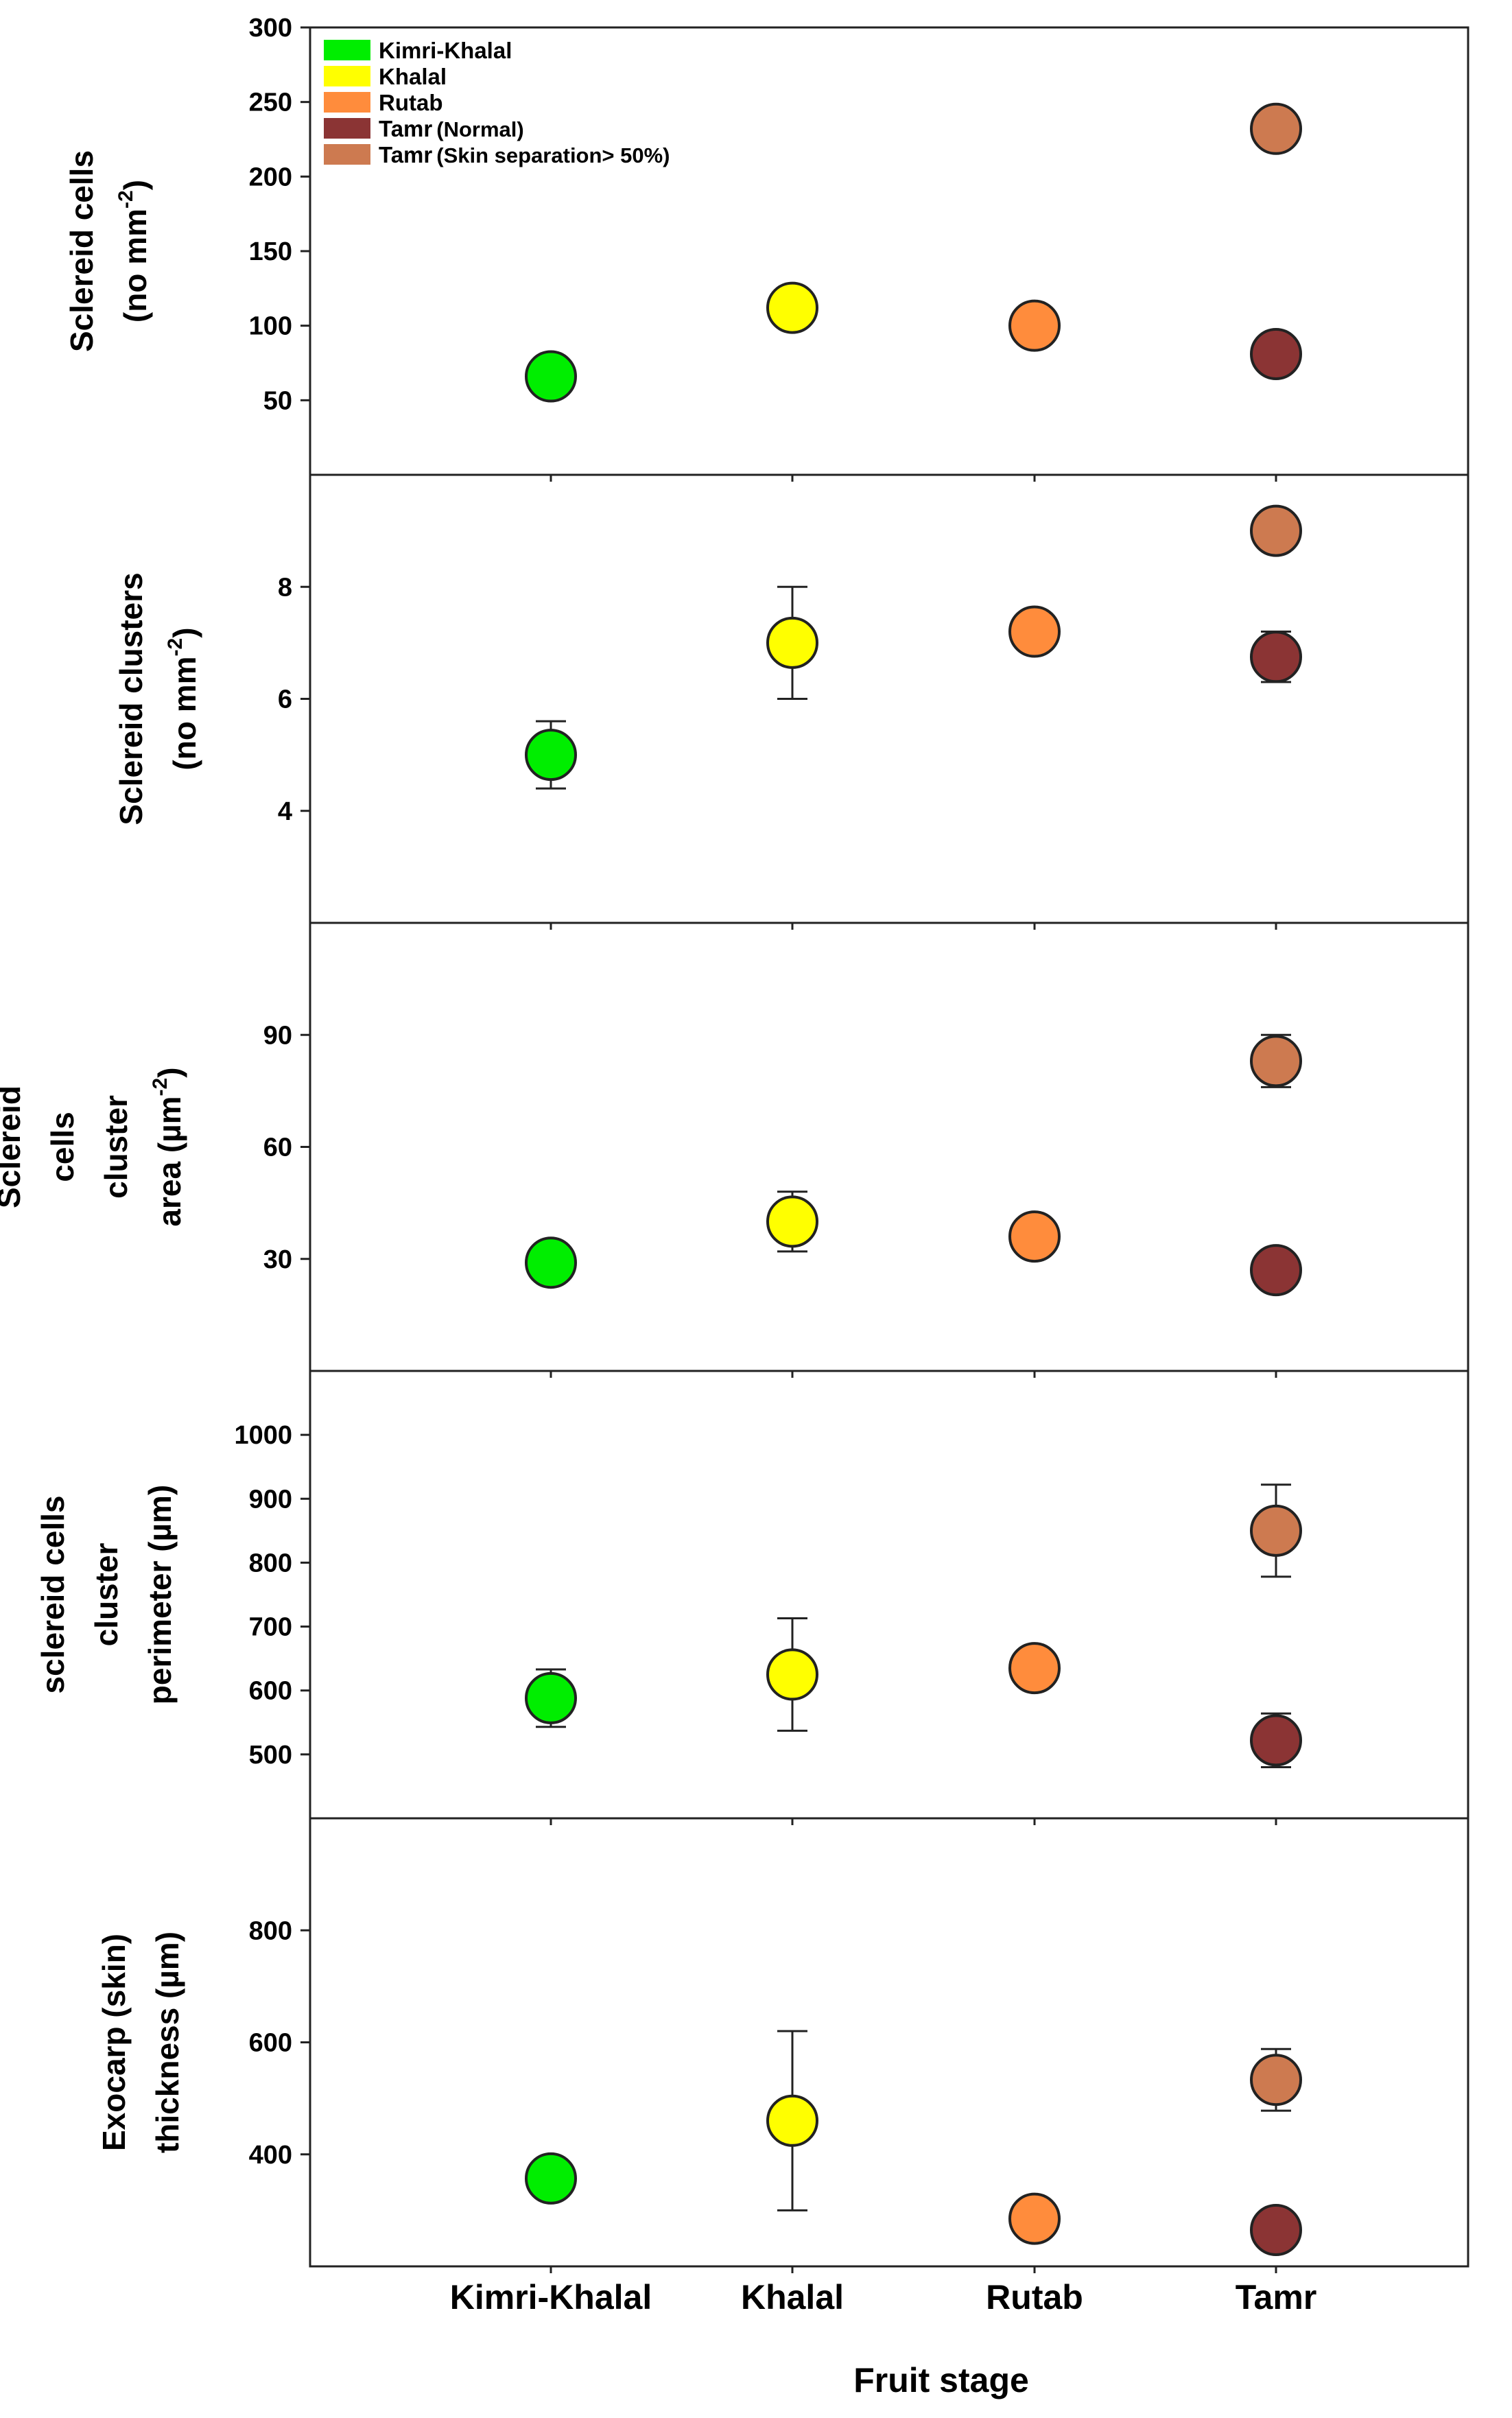 The width and height of the screenshot is (1512, 2418). I want to click on x-category-labels: Kimri-Khalal Khalal Rutab Tamr, so click(884, 2297).